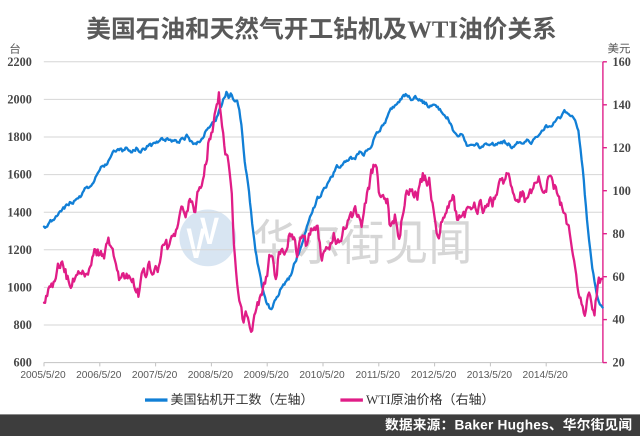  I want to click on svg-text: 2005/5/20, so click(43, 375).